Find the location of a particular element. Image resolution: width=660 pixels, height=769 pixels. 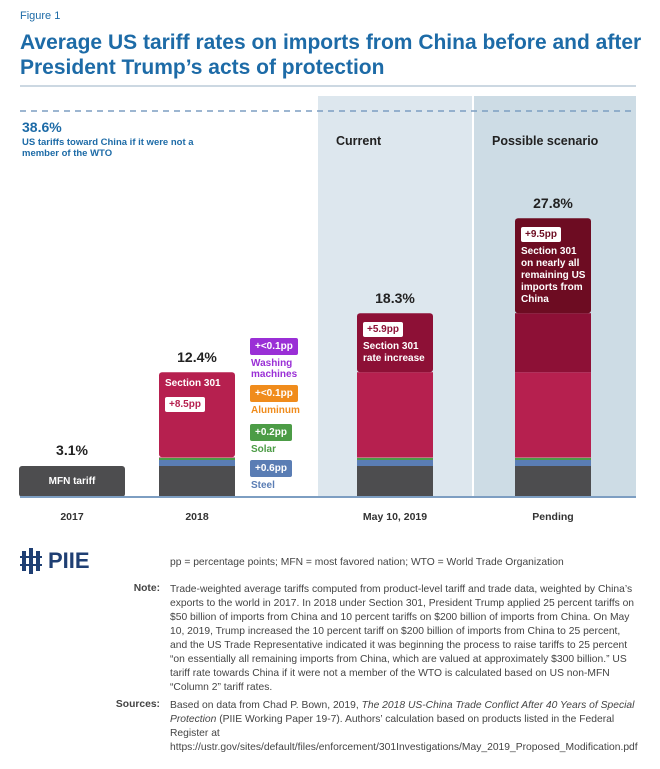

segment-value-label: +8.5pp is located at coordinates (185, 405).